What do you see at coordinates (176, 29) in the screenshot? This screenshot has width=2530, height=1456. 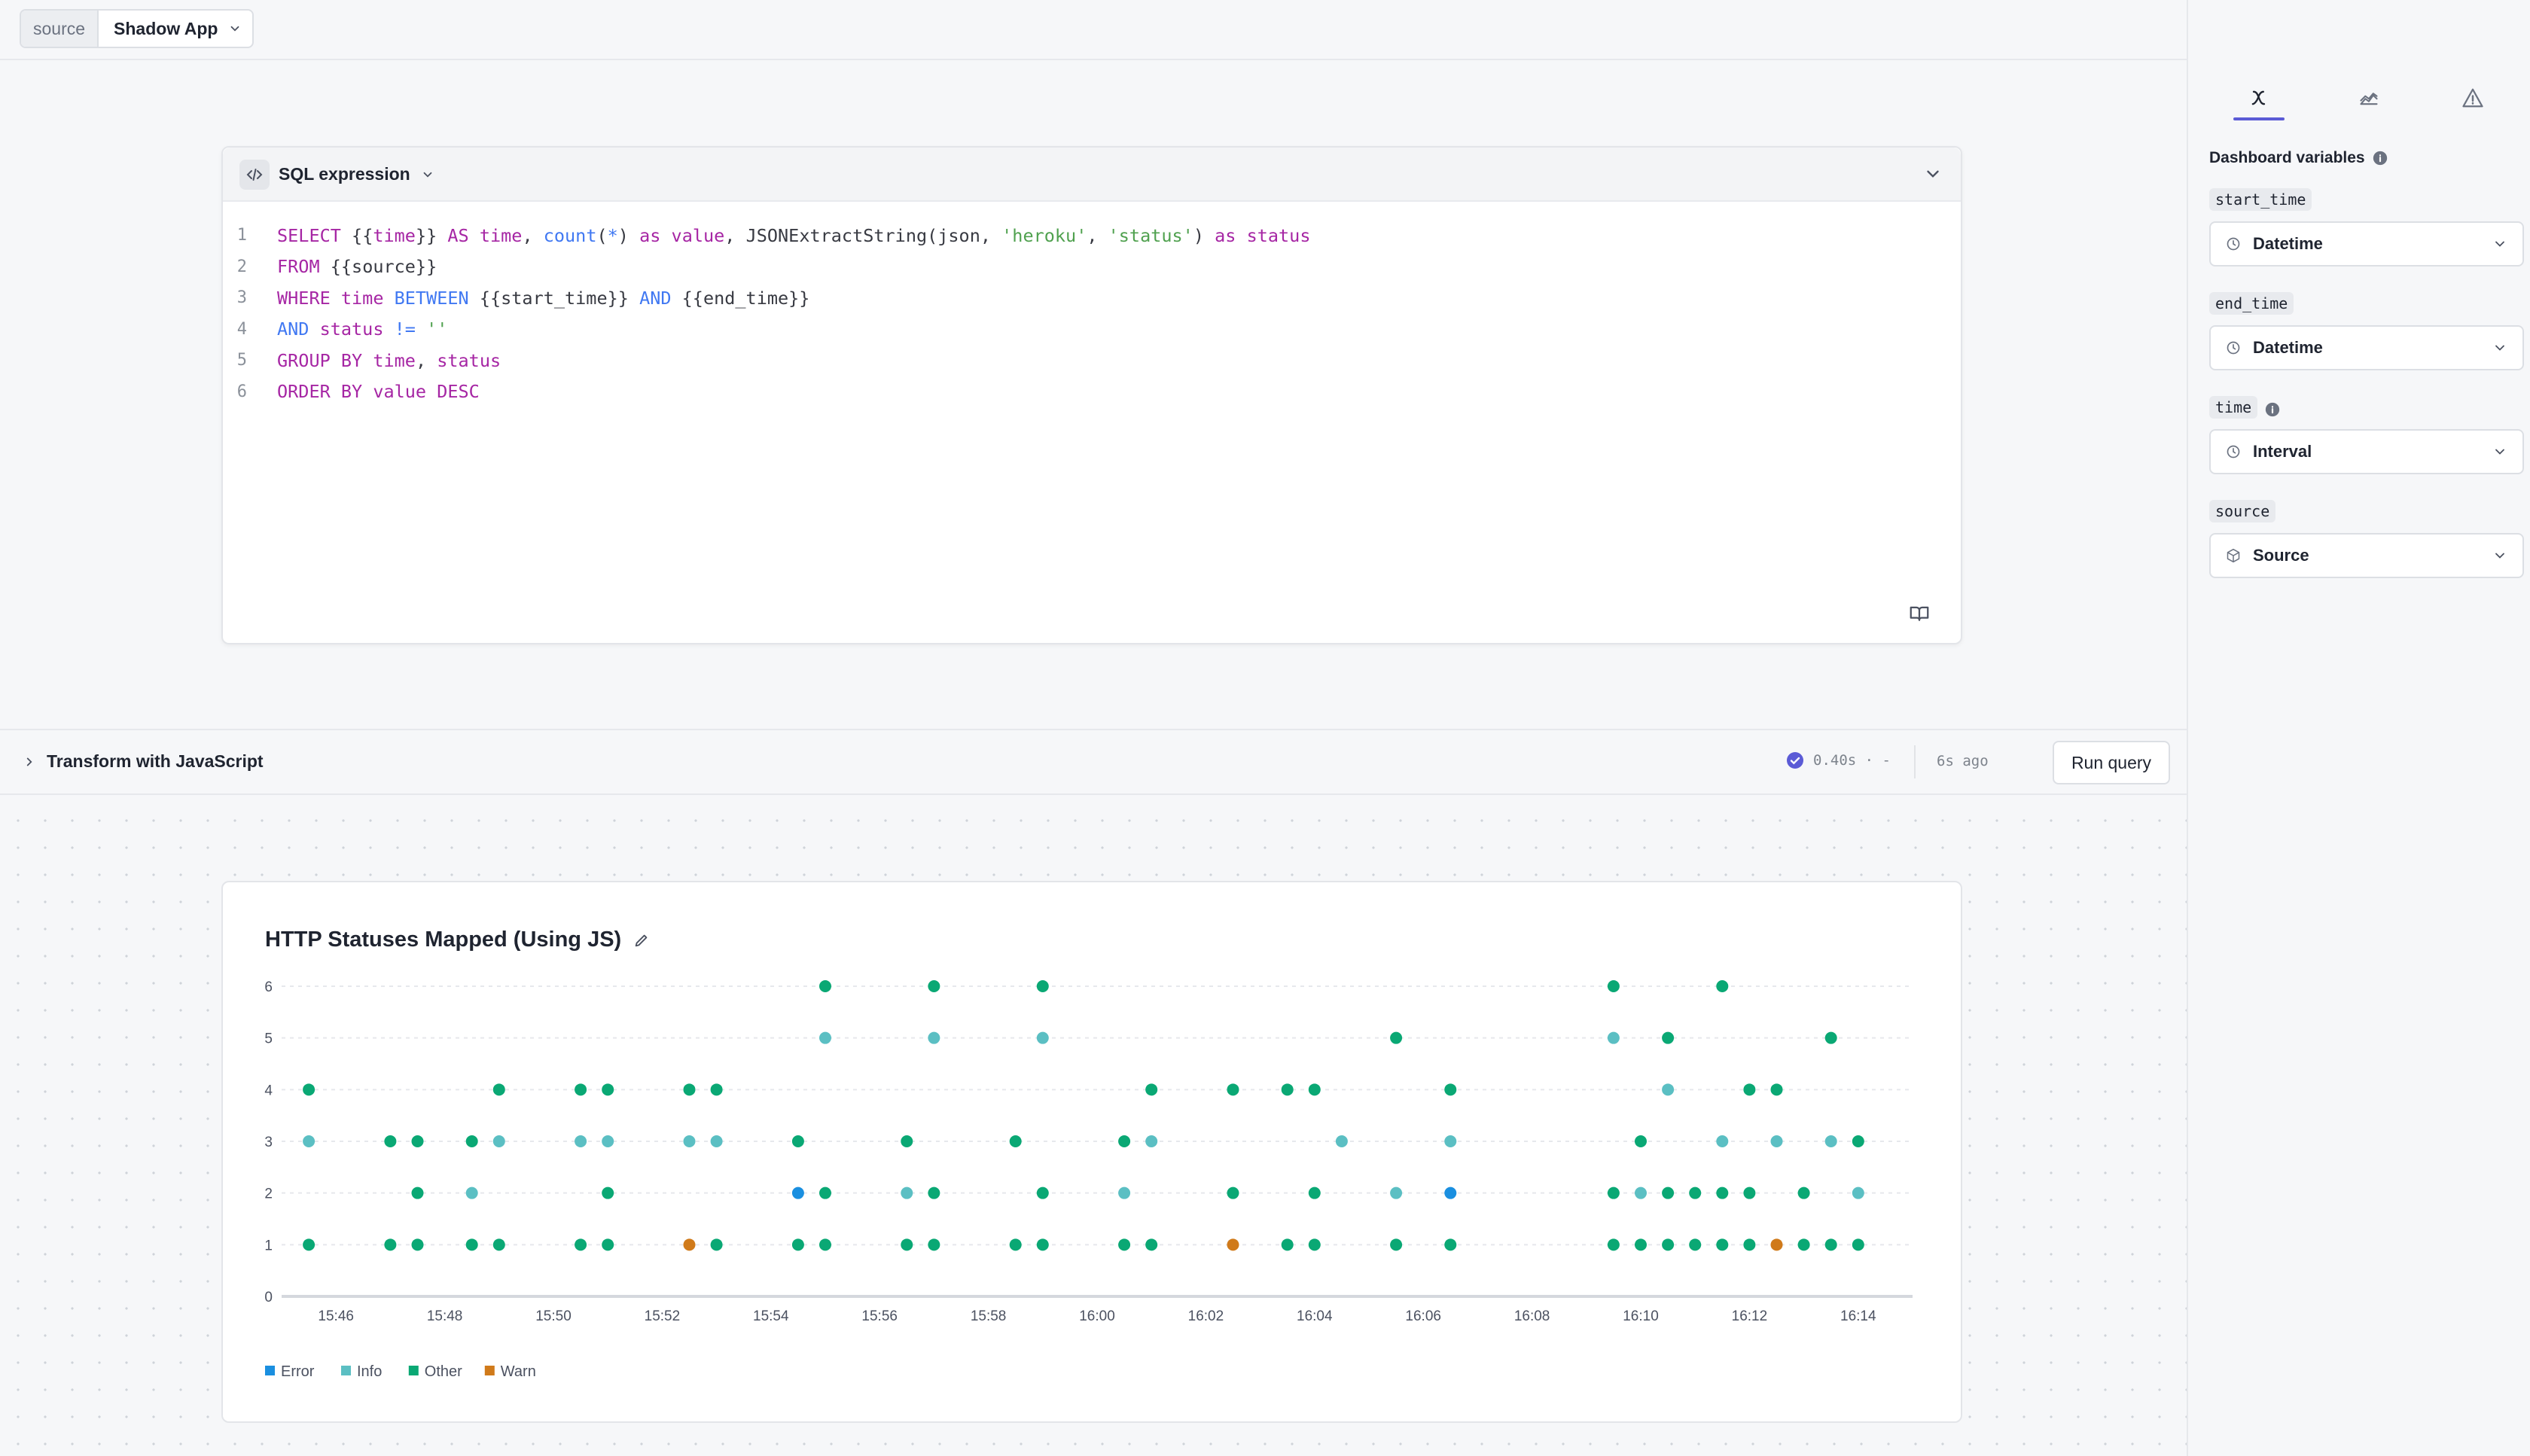 I see `source-picker-value: Shadow App` at bounding box center [176, 29].